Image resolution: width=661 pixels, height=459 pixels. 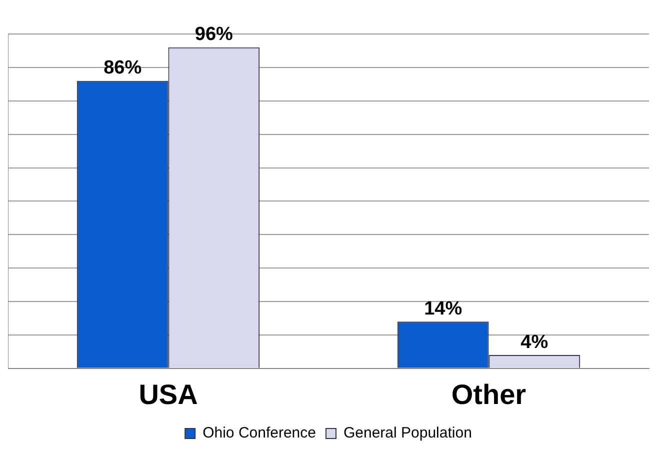 I want to click on x-tick-label: Other, so click(x=488, y=394).